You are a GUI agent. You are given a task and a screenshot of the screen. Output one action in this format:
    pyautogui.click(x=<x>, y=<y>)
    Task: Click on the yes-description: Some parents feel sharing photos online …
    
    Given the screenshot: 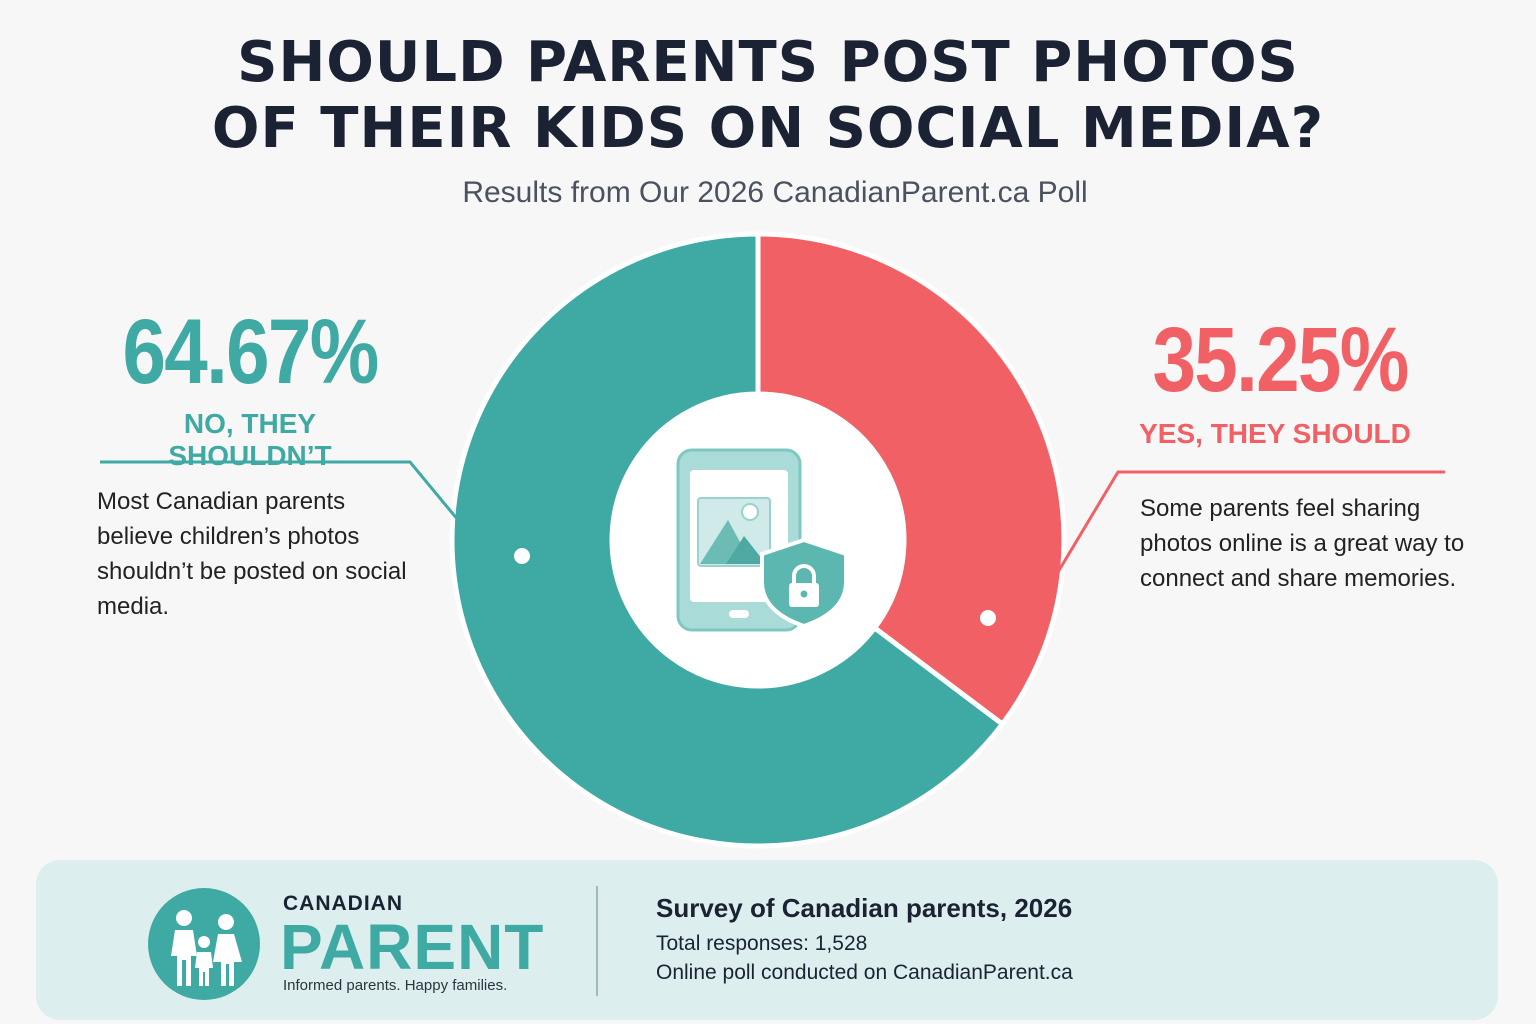 What is the action you would take?
    pyautogui.click(x=1302, y=543)
    